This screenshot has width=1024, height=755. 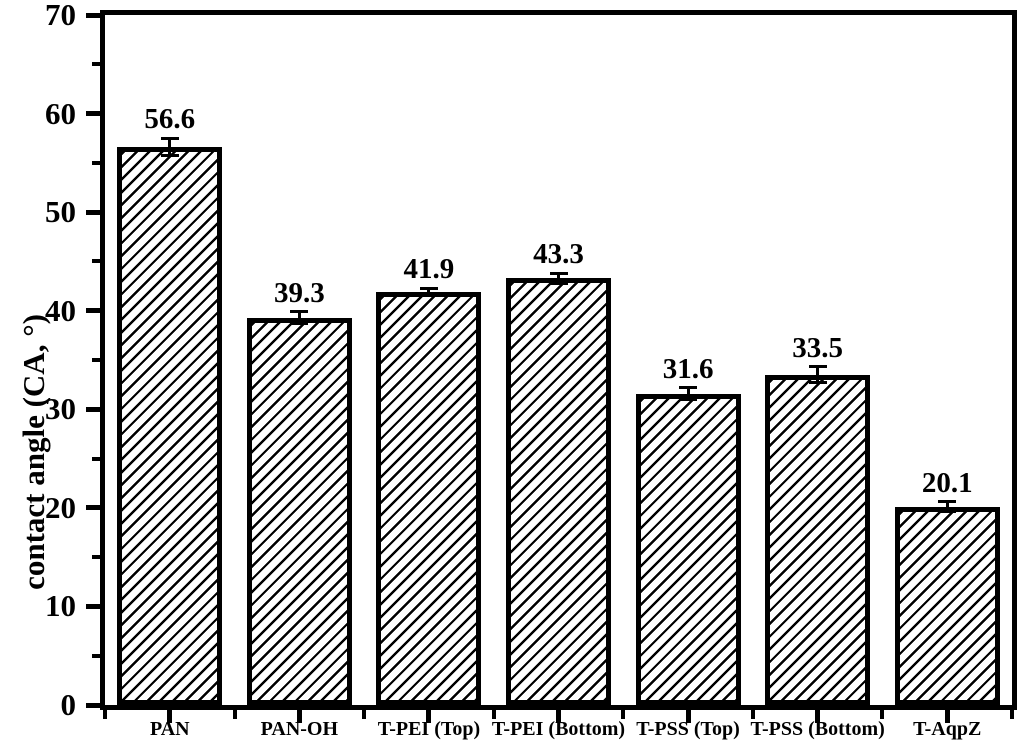 I want to click on y-tick-label: 30, so click(x=60, y=409).